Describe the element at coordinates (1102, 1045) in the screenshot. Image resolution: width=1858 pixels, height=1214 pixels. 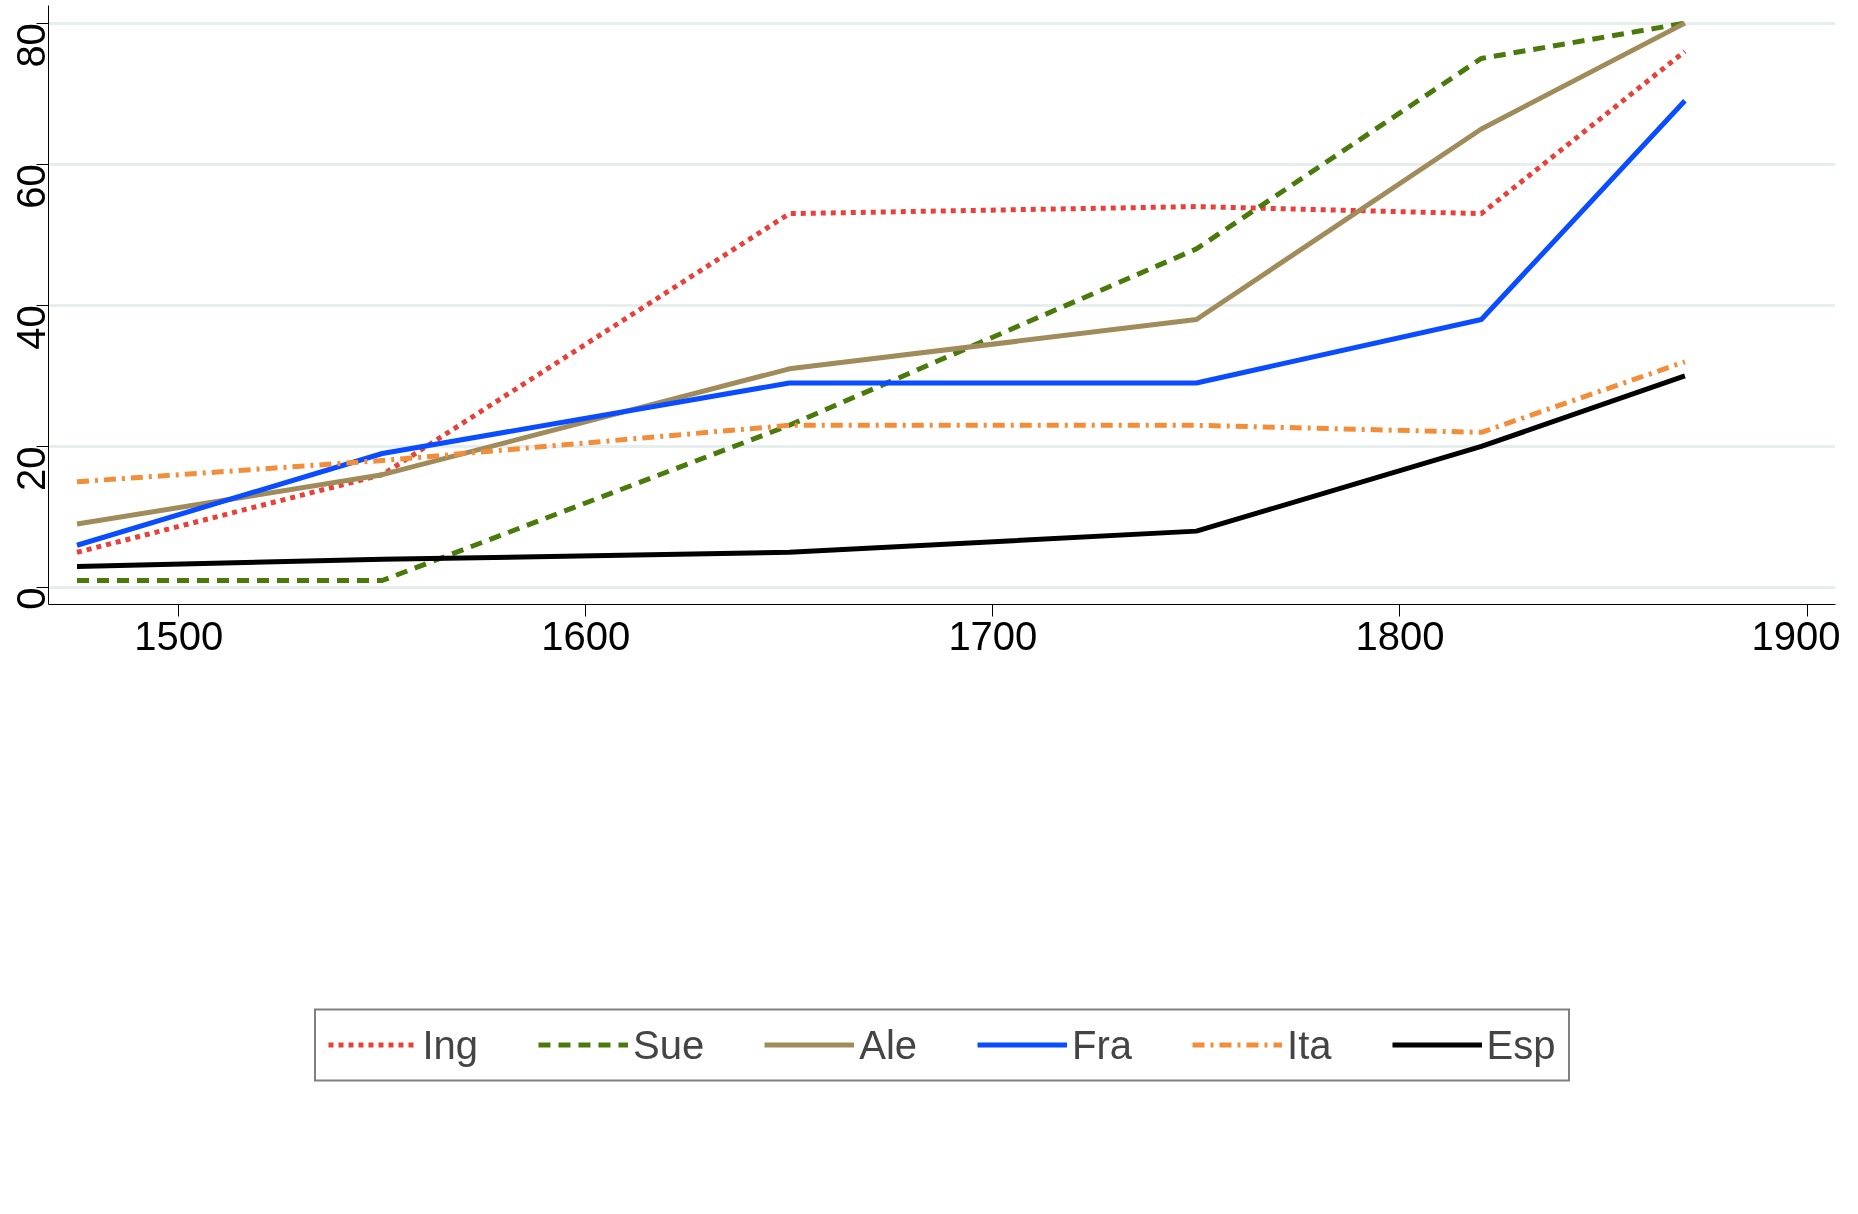
I see `legend-label: Fra` at that location.